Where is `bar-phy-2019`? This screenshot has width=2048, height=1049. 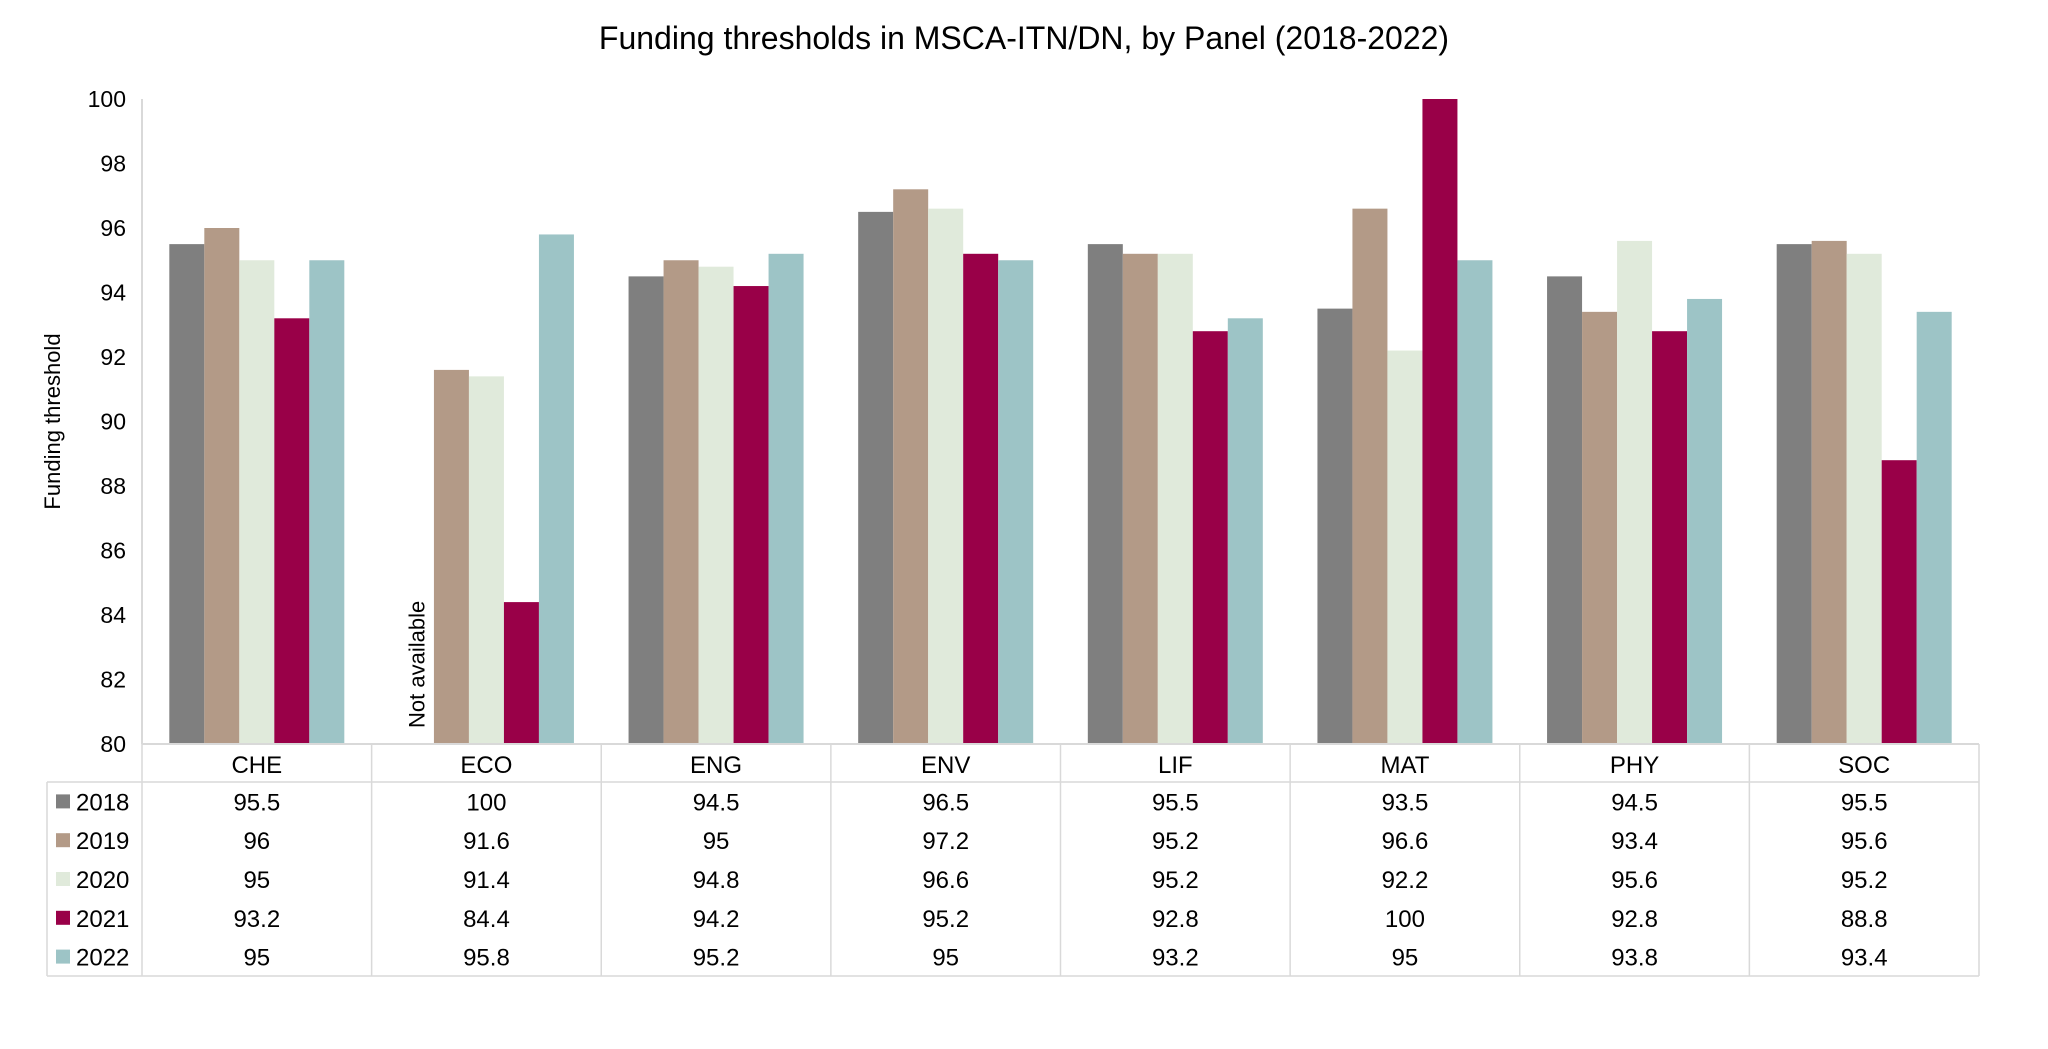 bar-phy-2019 is located at coordinates (1600, 527).